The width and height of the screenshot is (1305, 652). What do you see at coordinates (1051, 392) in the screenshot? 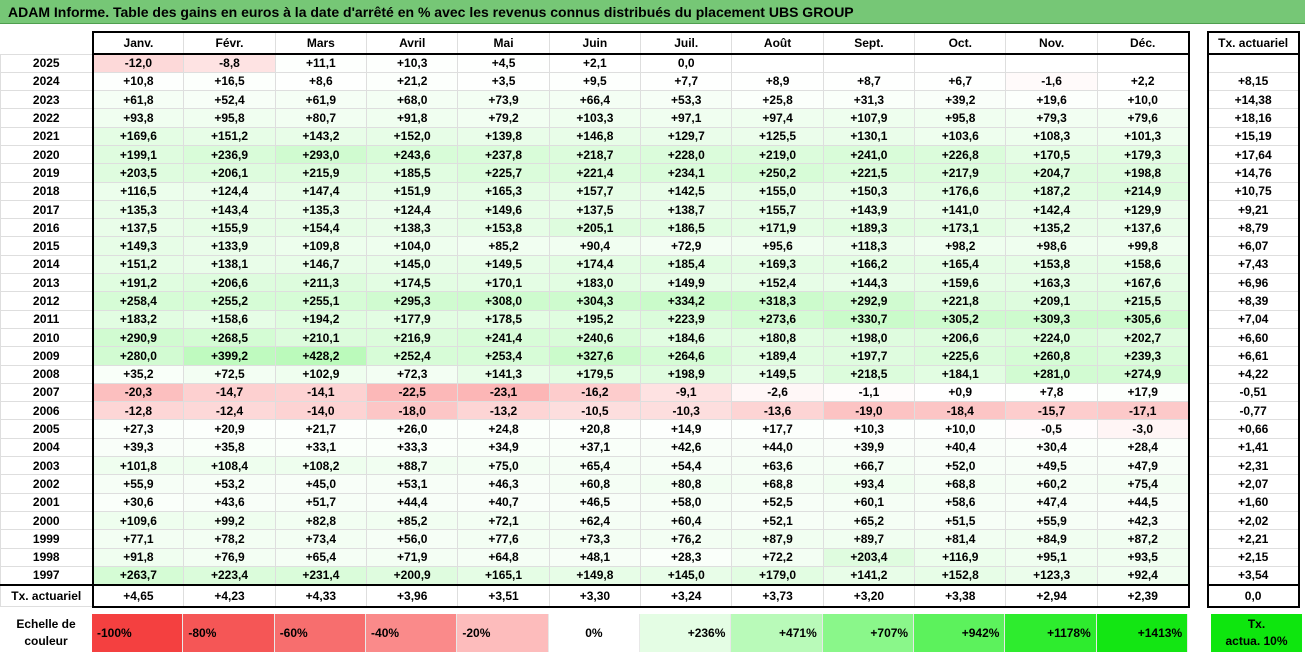
I see `gain-cell: +7,8` at bounding box center [1051, 392].